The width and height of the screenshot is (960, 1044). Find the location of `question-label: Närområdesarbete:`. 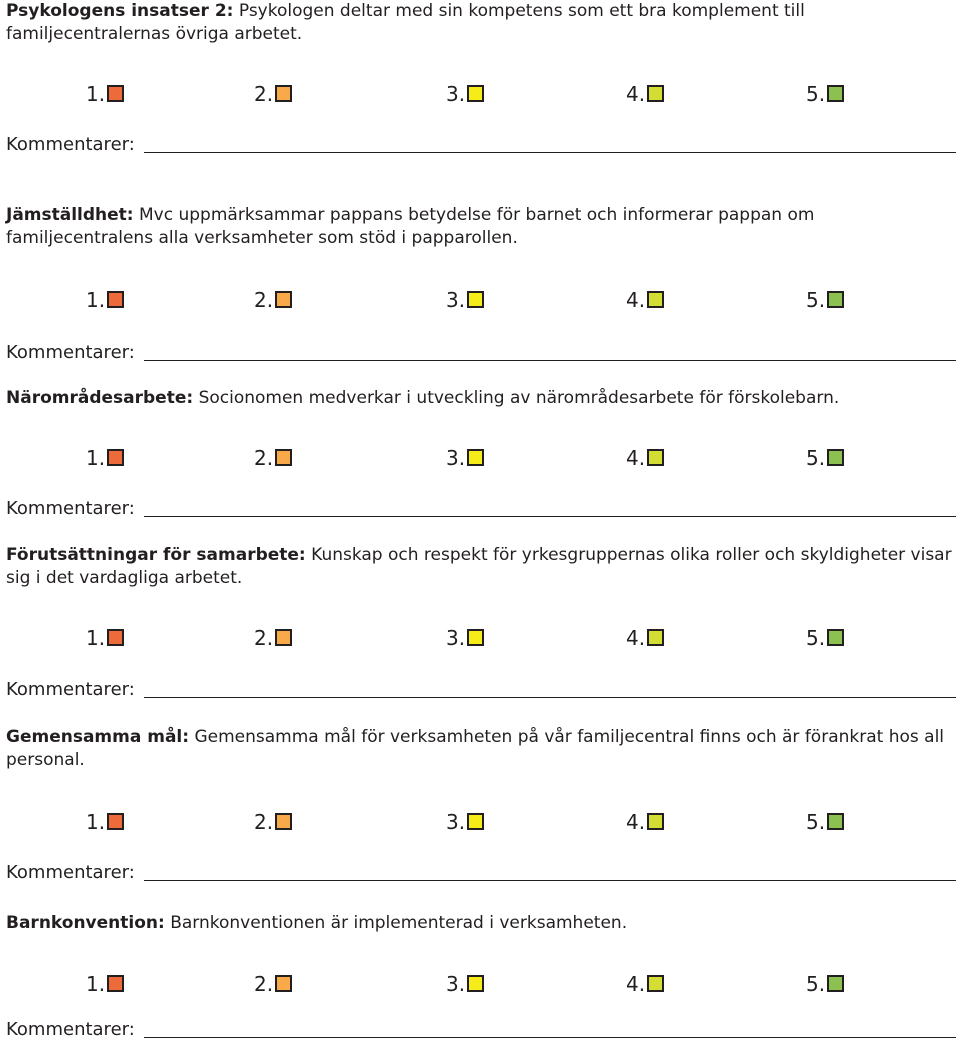

question-label: Närområdesarbete: is located at coordinates (100, 398).